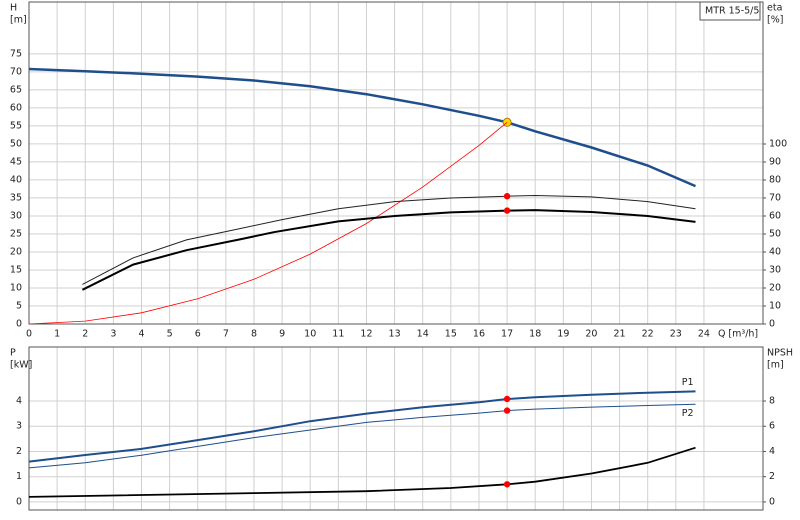 The width and height of the screenshot is (800, 520). Describe the element at coordinates (16, 89) in the screenshot. I see `y-tick-label: 65` at that location.